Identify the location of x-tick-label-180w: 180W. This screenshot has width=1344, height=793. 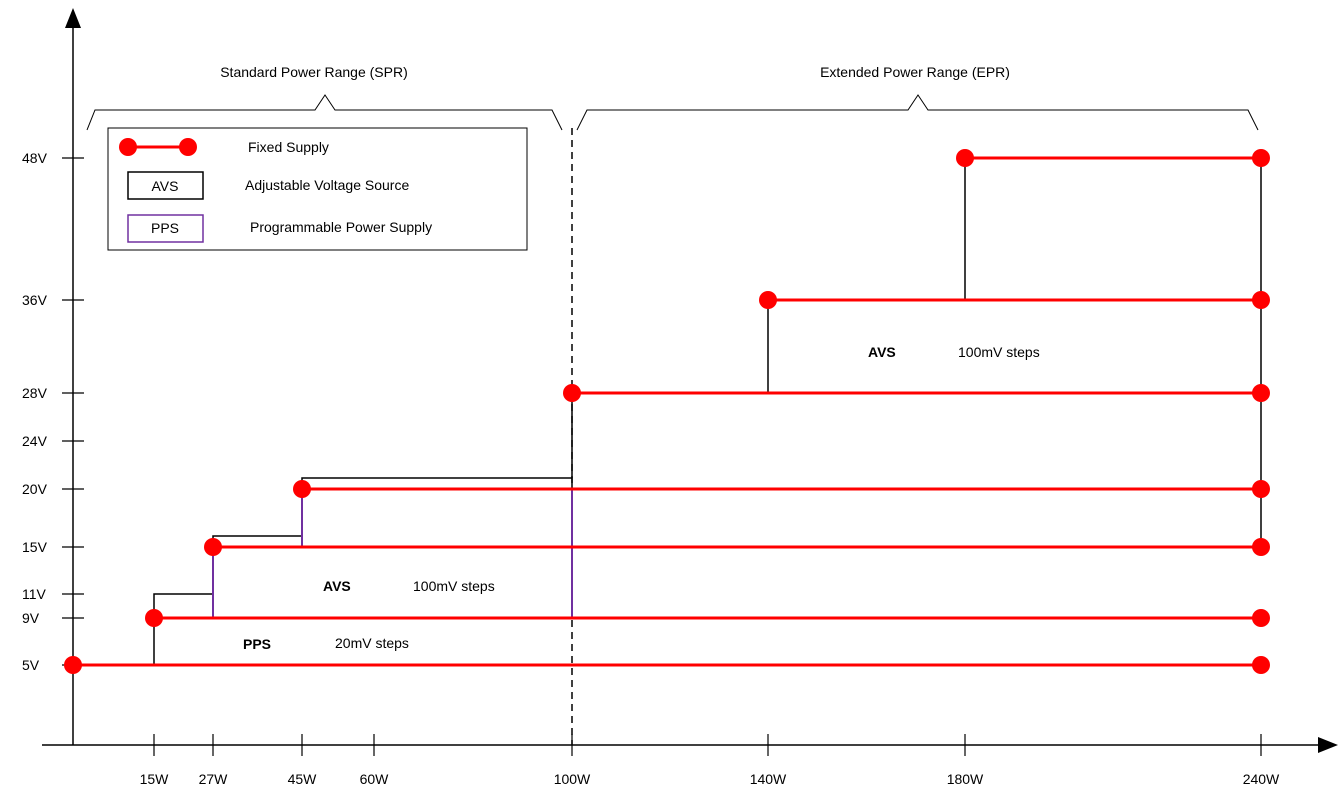
(965, 779).